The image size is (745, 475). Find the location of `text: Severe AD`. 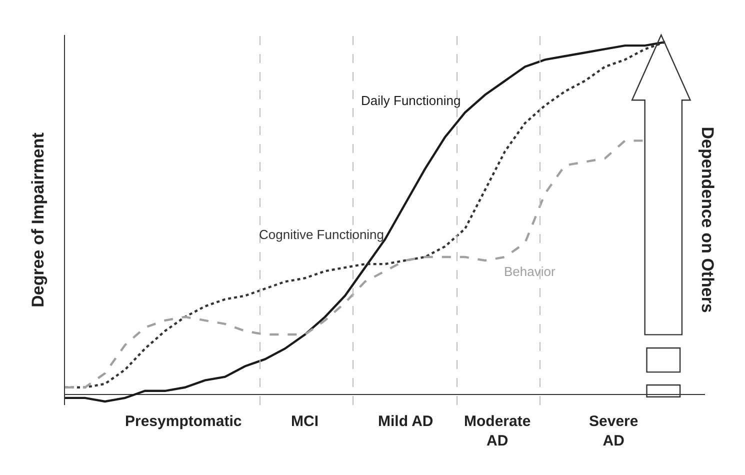

text: Severe AD is located at coordinates (613, 431).